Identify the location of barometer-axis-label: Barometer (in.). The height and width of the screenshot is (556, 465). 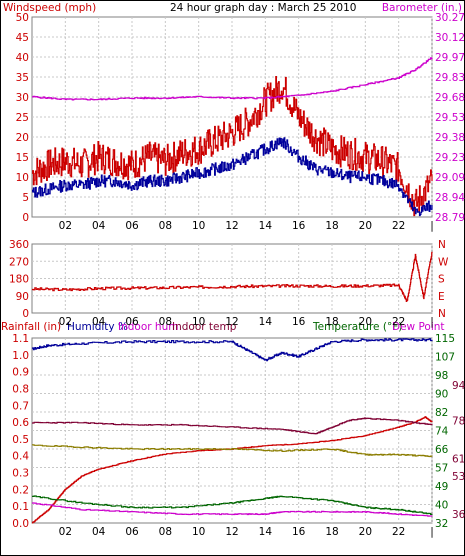
(422, 8).